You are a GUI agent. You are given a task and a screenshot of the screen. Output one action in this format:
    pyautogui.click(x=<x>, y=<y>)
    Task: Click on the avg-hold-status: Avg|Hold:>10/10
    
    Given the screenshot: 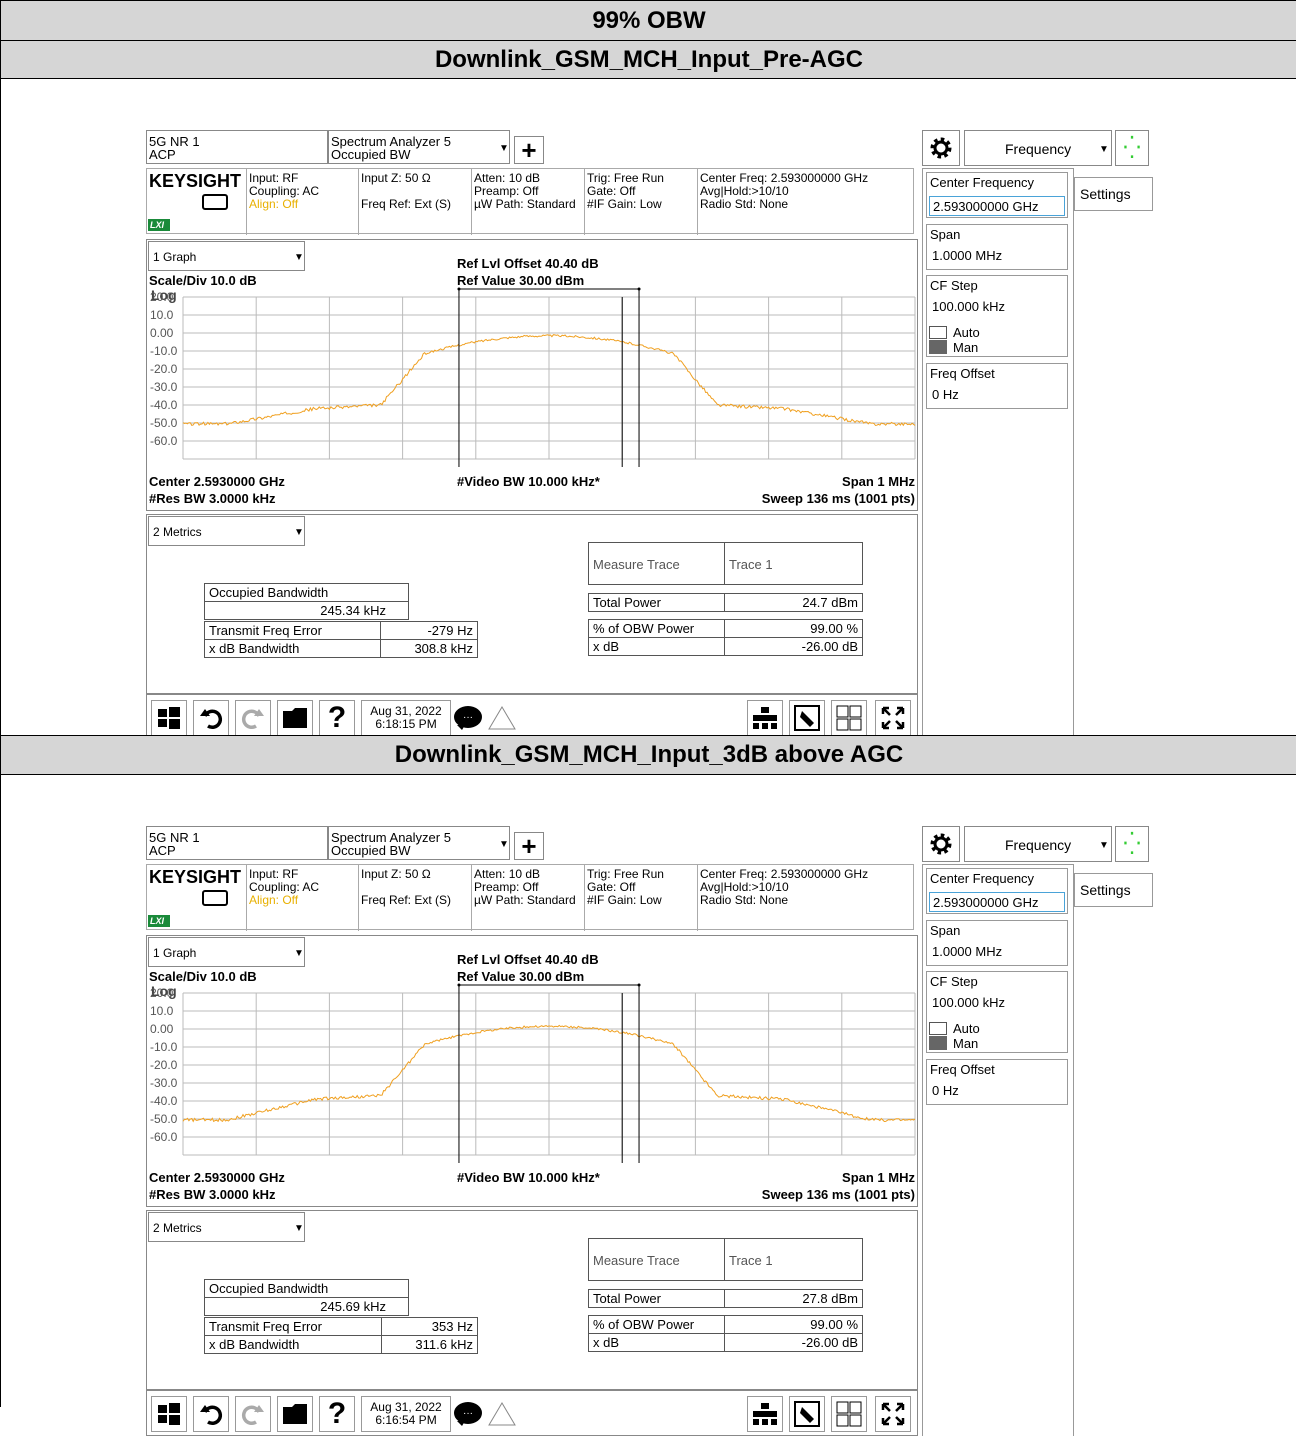 What is the action you would take?
    pyautogui.click(x=744, y=191)
    